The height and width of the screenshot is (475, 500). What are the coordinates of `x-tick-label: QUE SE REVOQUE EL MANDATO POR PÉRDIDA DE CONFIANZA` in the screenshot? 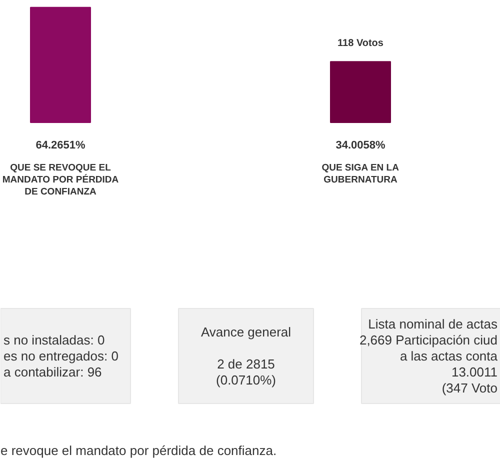 It's located at (60, 180).